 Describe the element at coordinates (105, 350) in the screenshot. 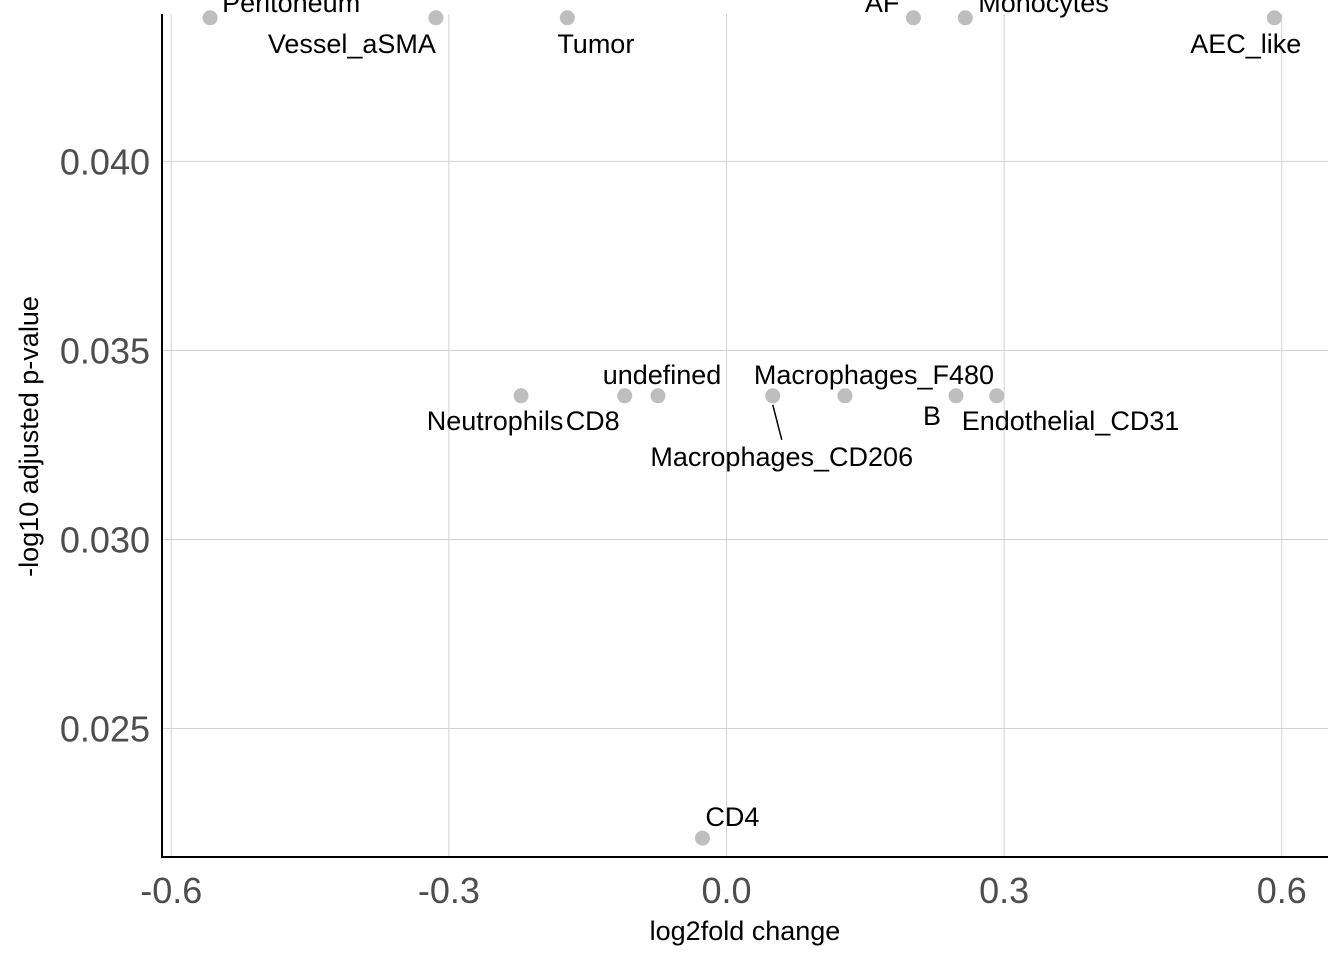

I see `y-tick-label: 0.035` at that location.